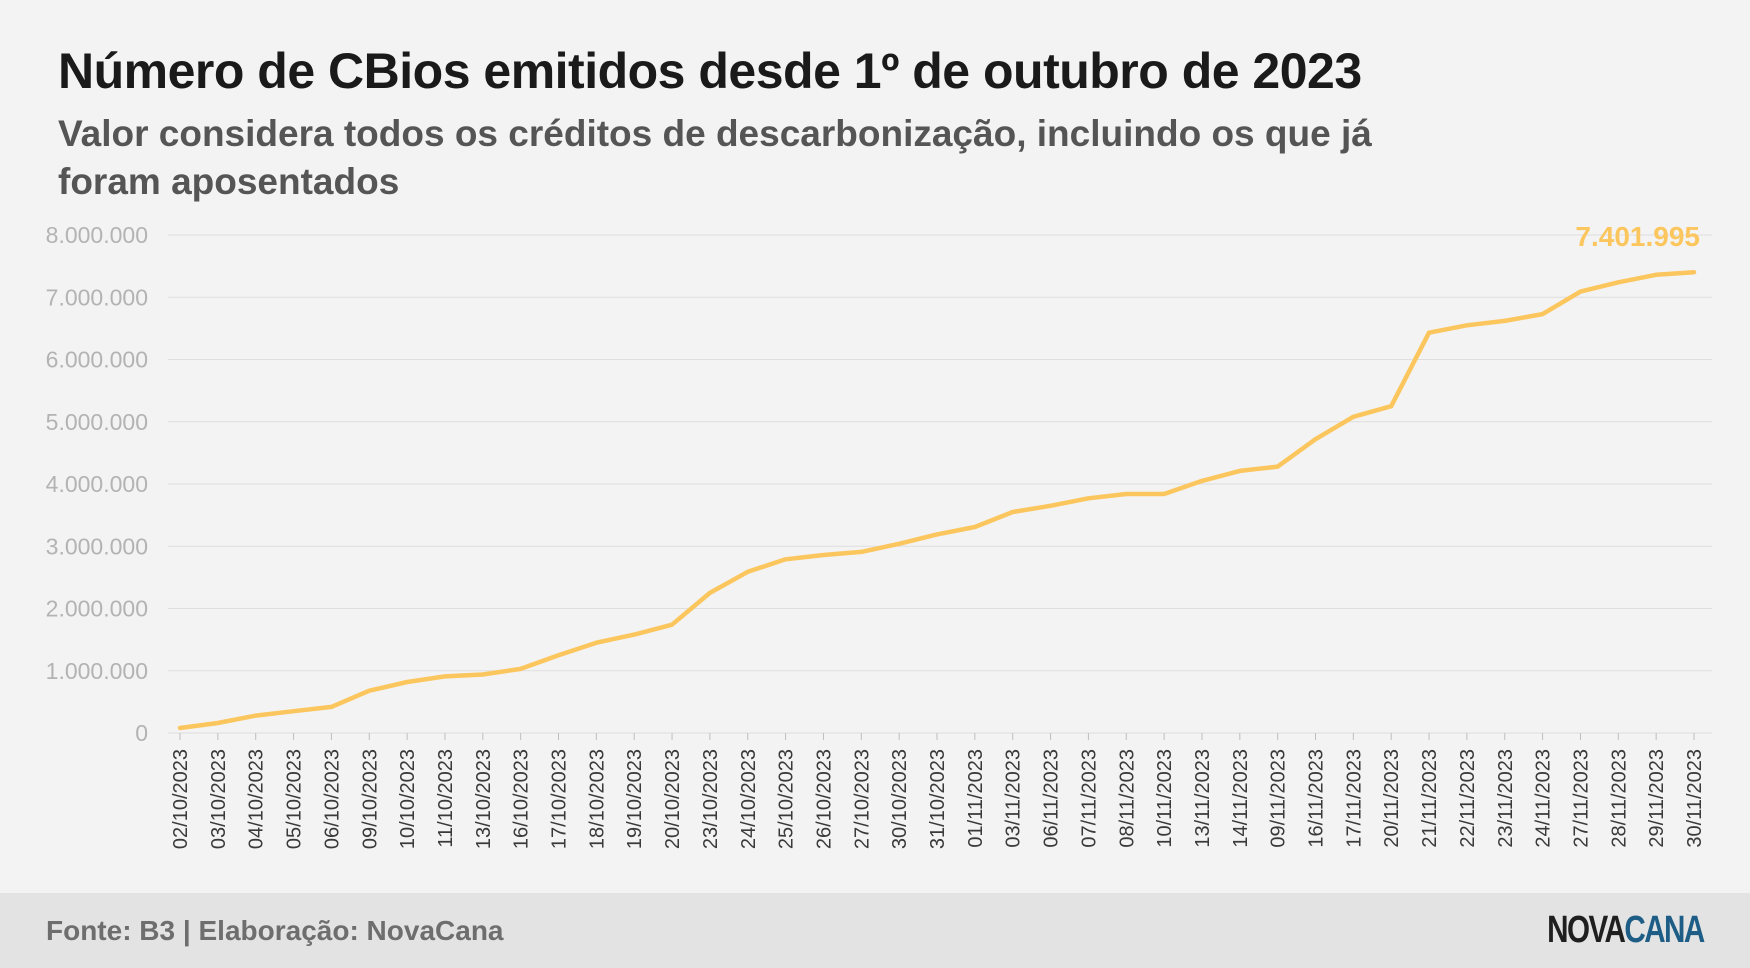  Describe the element at coordinates (673, 799) in the screenshot. I see `x-tick-label: 20/10/2023` at that location.